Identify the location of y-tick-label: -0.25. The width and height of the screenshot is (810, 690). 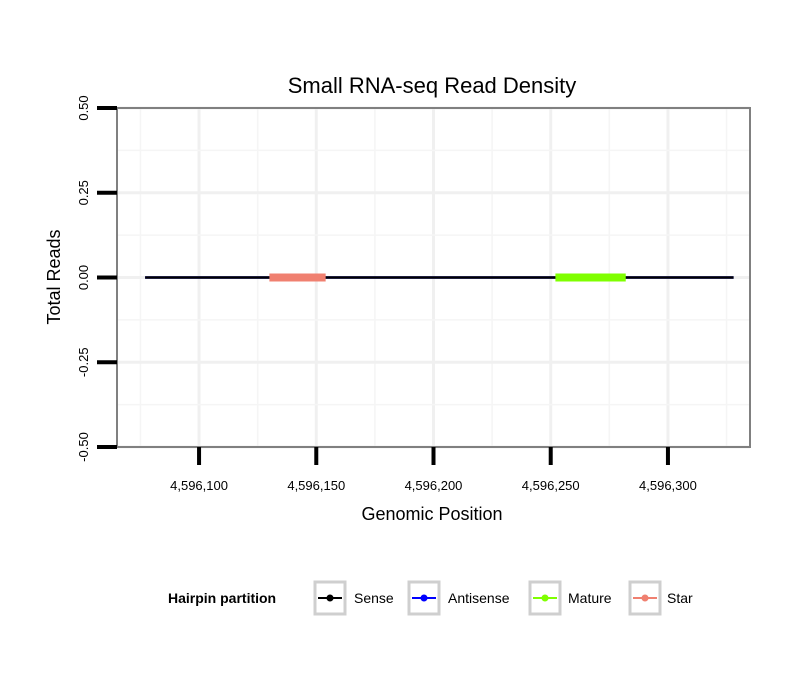
(83, 362).